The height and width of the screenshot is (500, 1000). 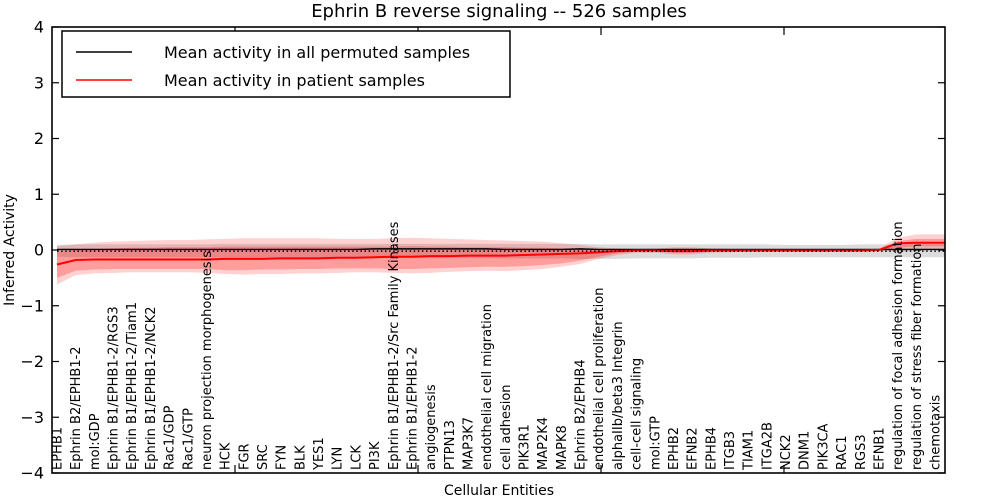 I want to click on x-category-label: Ephrin B1/EPHB1-2/NCK2, so click(x=151, y=388).